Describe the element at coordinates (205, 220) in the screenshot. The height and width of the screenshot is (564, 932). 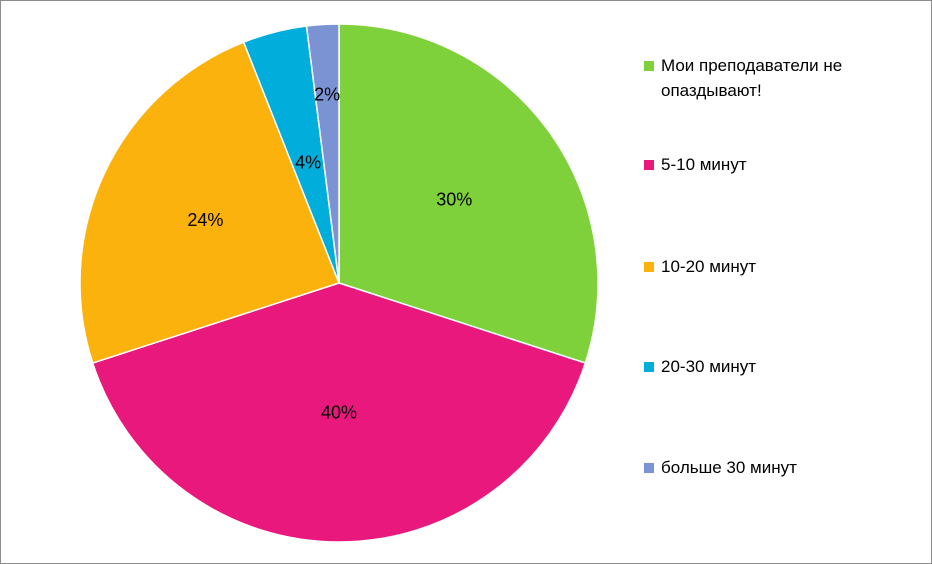
I see `pie-label-10-20: 24%` at that location.